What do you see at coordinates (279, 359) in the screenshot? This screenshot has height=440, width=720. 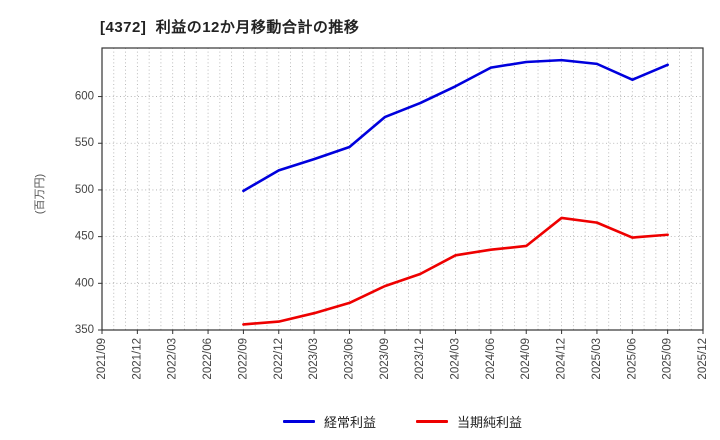 I see `x-tick-label: 2022/12` at bounding box center [279, 359].